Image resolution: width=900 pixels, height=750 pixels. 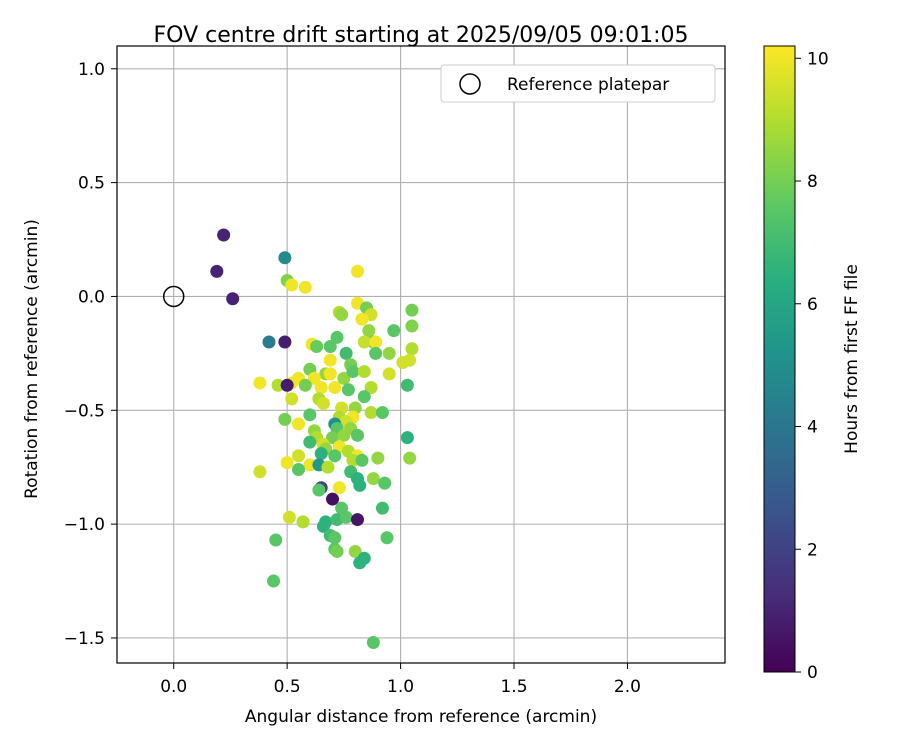 I want to click on scatter-points, so click(x=314, y=439).